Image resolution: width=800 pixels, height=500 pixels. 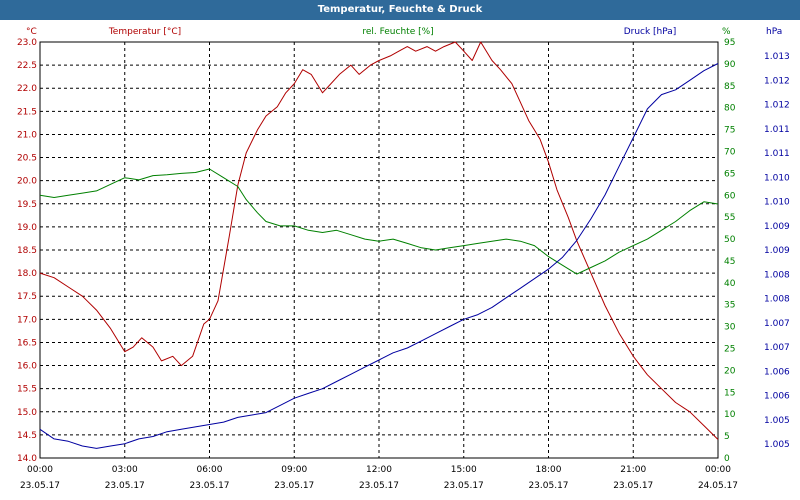 What do you see at coordinates (397, 32) in the screenshot?
I see `humidity-axis-label: rel. Feuchte [%]` at bounding box center [397, 32].